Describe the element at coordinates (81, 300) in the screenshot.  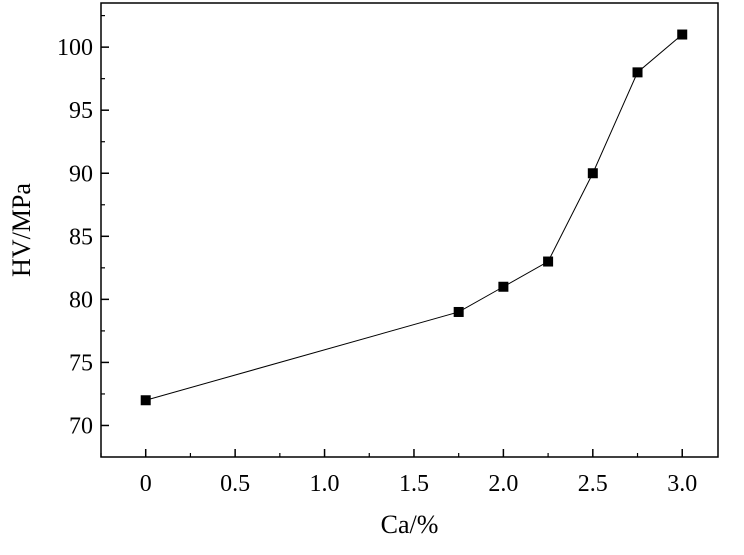
I see `y-tick-label: 80` at that location.